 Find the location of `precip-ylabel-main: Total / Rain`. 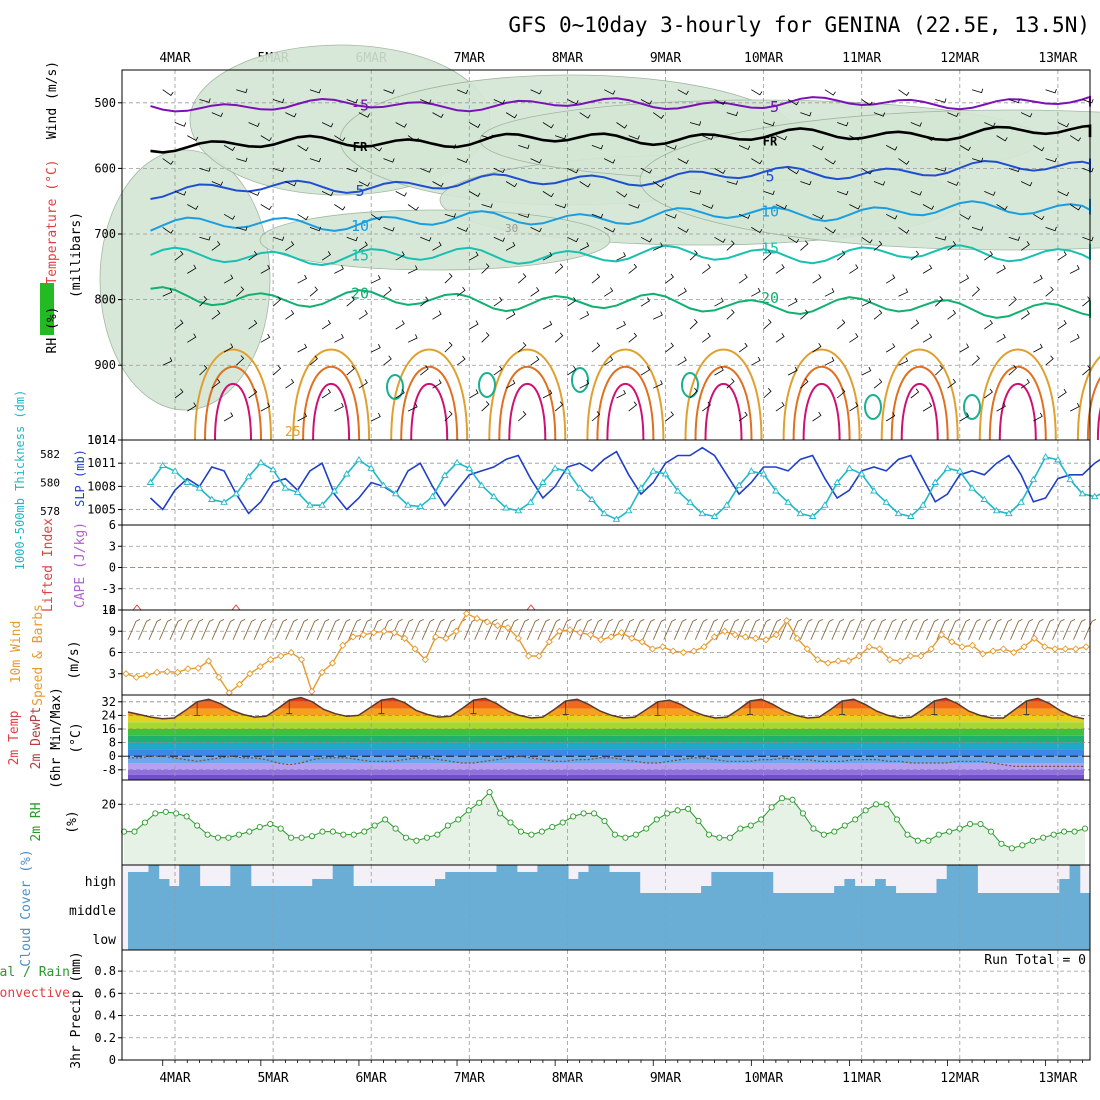

precip-ylabel-main: Total / Rain is located at coordinates (35, 972).